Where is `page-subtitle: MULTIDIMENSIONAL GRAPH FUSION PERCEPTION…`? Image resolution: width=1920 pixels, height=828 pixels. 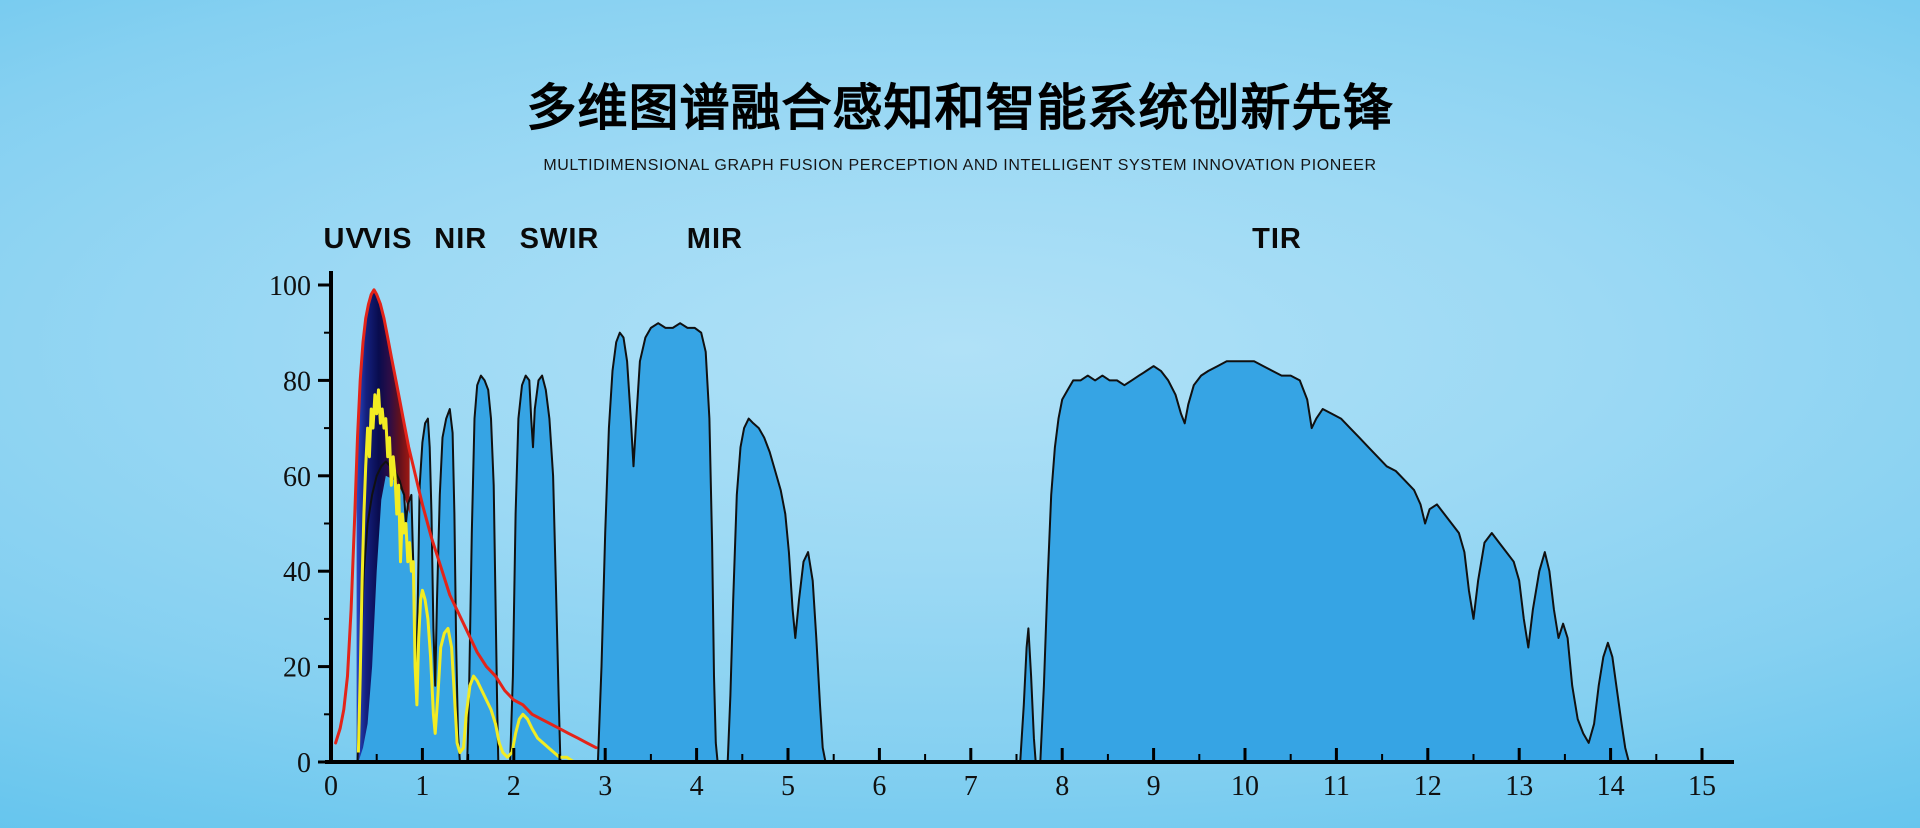 page-subtitle: MULTIDIMENSIONAL GRAPH FUSION PERCEPTION… is located at coordinates (960, 165).